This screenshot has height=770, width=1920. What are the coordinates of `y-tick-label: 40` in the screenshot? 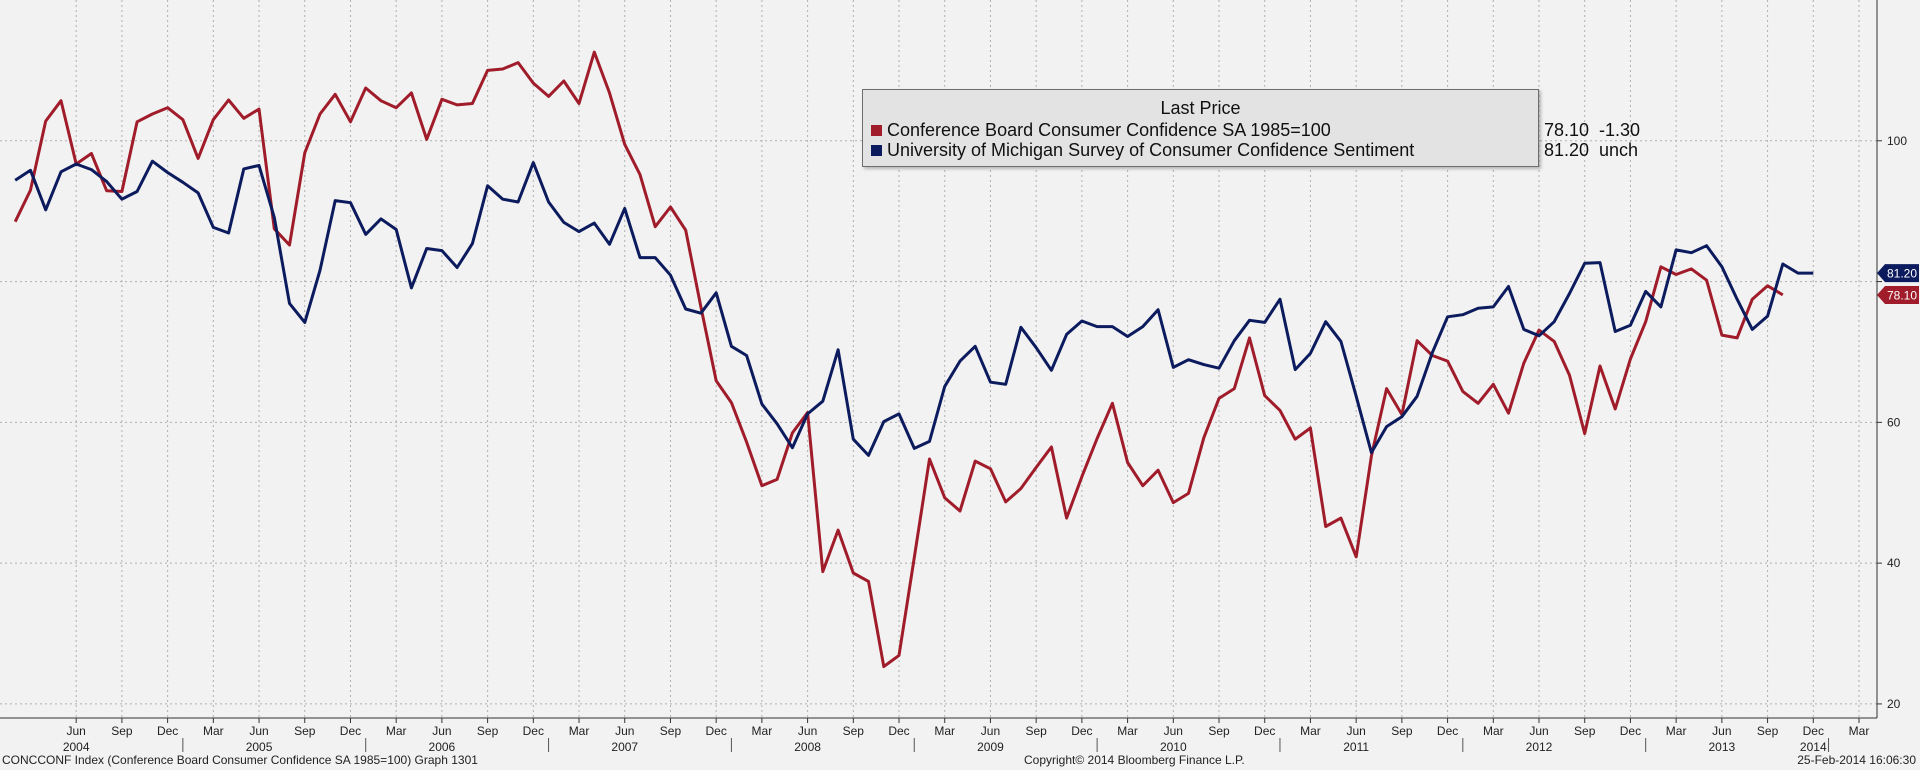 It's located at (1894, 563).